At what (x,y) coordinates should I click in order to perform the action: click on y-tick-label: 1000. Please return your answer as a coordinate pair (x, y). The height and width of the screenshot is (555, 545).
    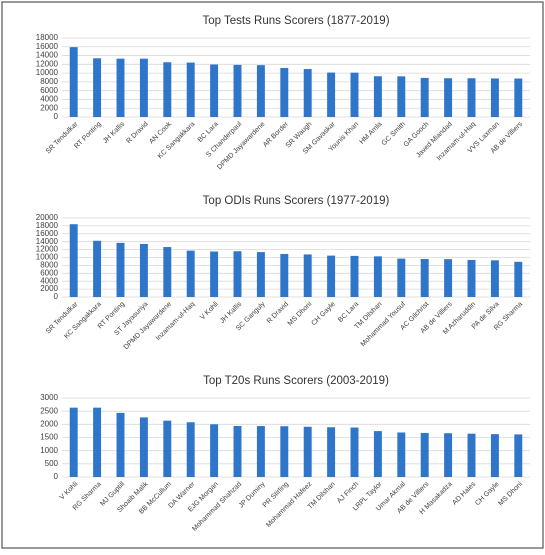
    Looking at the image, I should click on (49, 450).